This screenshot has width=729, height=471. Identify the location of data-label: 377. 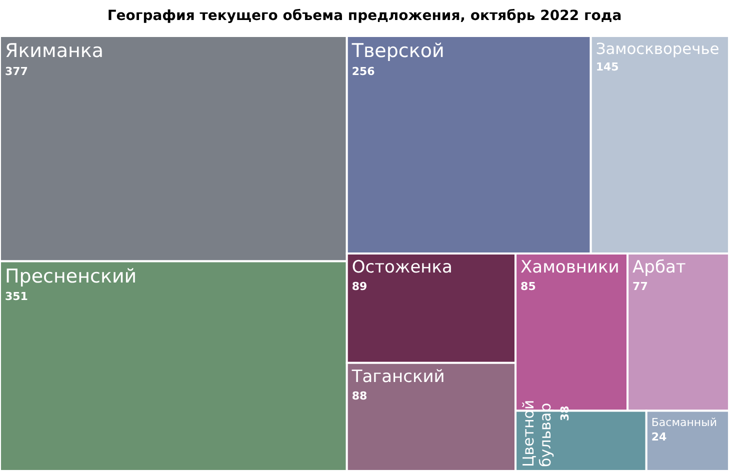
(16, 71).